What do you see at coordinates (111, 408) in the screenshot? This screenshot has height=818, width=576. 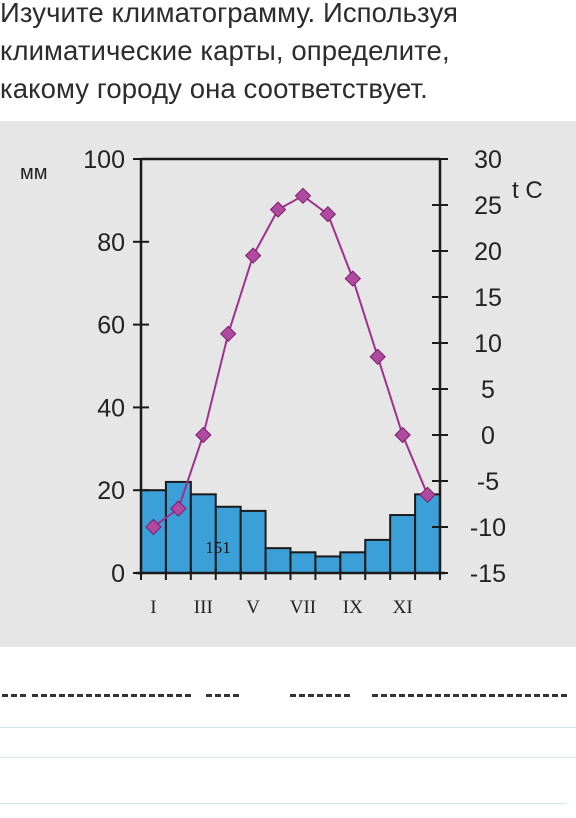 I see `precip-tick-label: 40` at bounding box center [111, 408].